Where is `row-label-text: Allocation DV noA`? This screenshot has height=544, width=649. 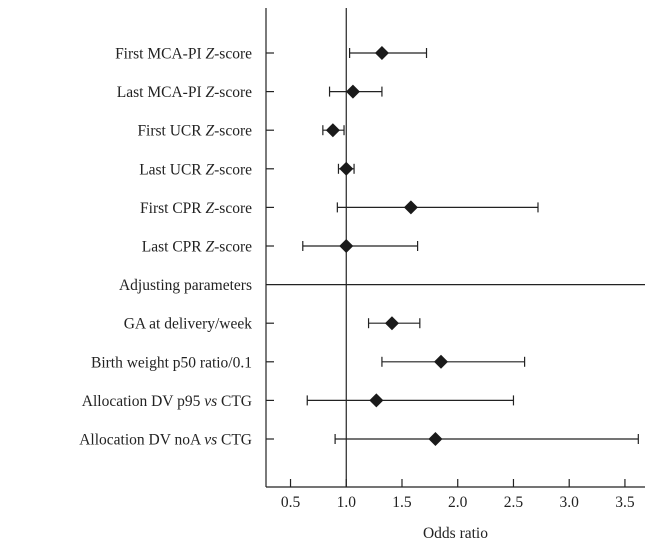 row-label-text: Allocation DV noA is located at coordinates (141, 440).